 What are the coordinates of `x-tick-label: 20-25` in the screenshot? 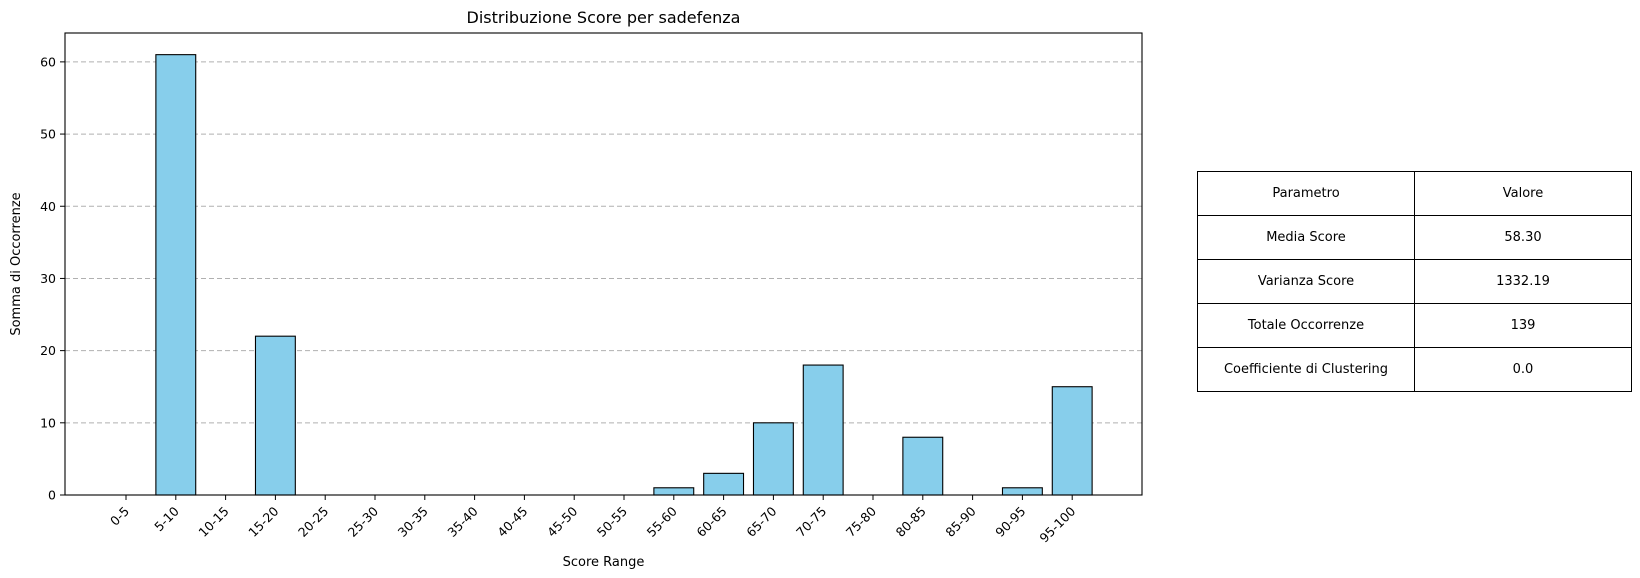 It's located at (313, 522).